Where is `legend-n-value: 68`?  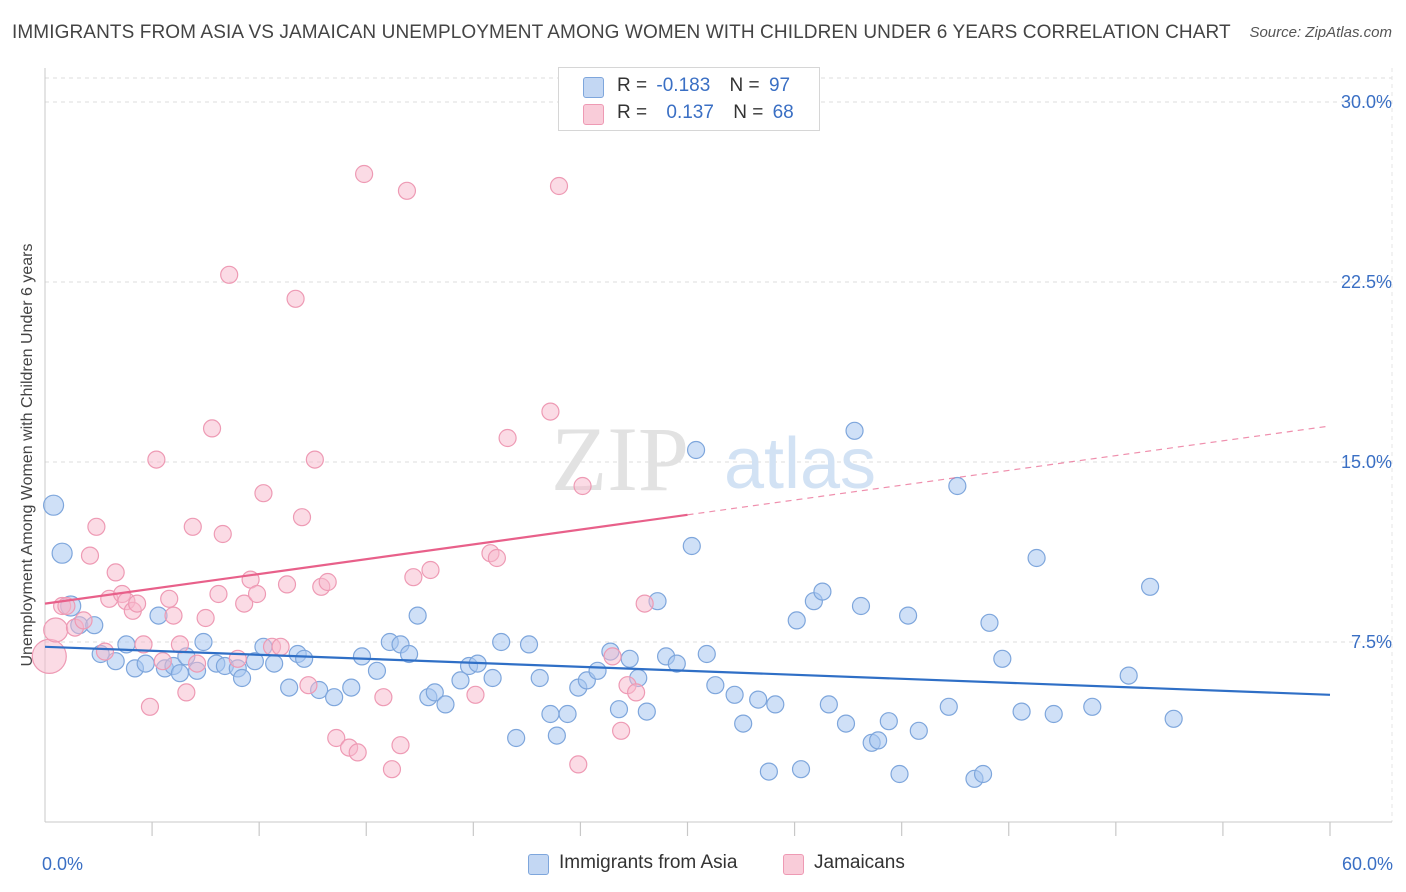
legend-n-value: 68 is located at coordinates (783, 112).